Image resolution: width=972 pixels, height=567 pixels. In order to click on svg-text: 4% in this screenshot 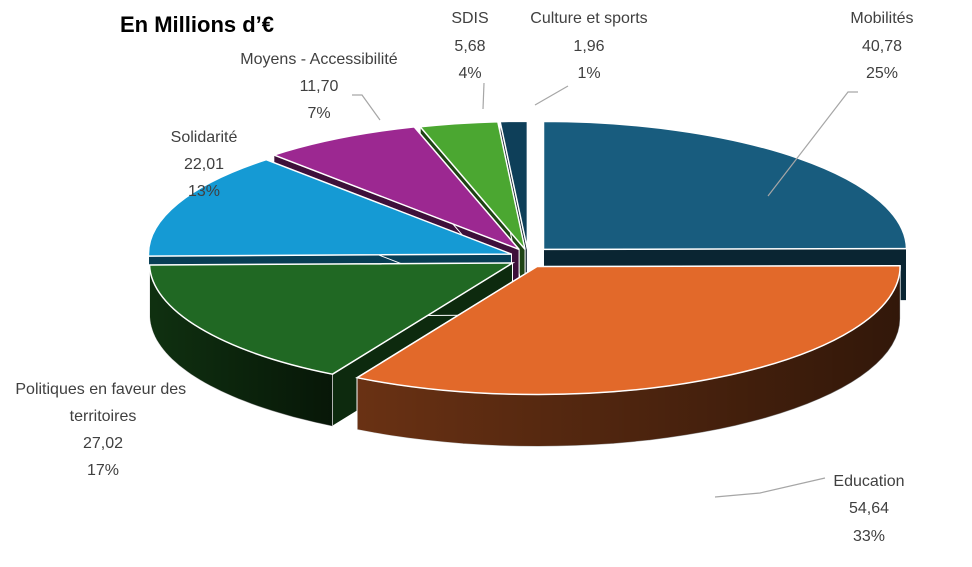, I will do `click(469, 73)`.